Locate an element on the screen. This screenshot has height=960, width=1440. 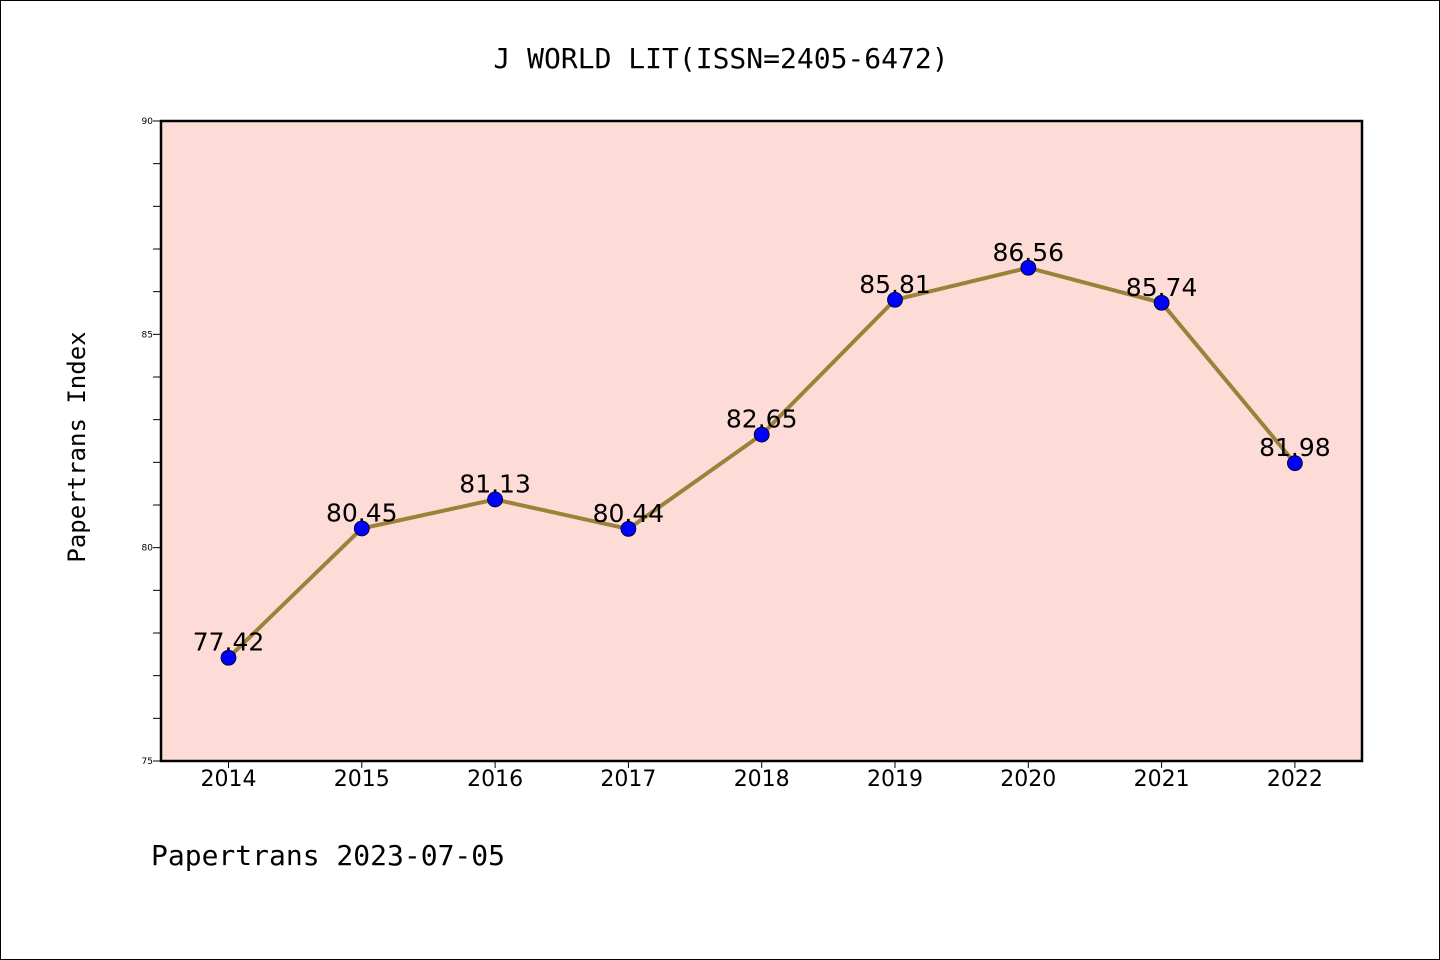
data-label: 80.44 is located at coordinates (629, 513).